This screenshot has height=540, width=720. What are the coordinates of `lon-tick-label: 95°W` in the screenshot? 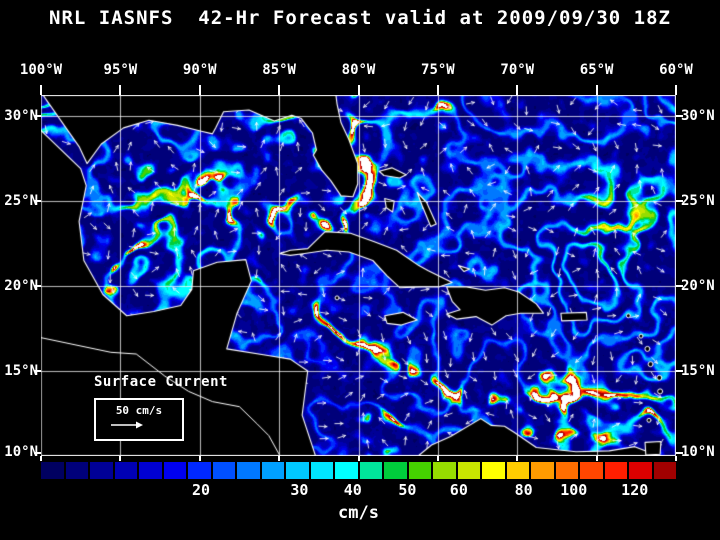 It's located at (120, 70).